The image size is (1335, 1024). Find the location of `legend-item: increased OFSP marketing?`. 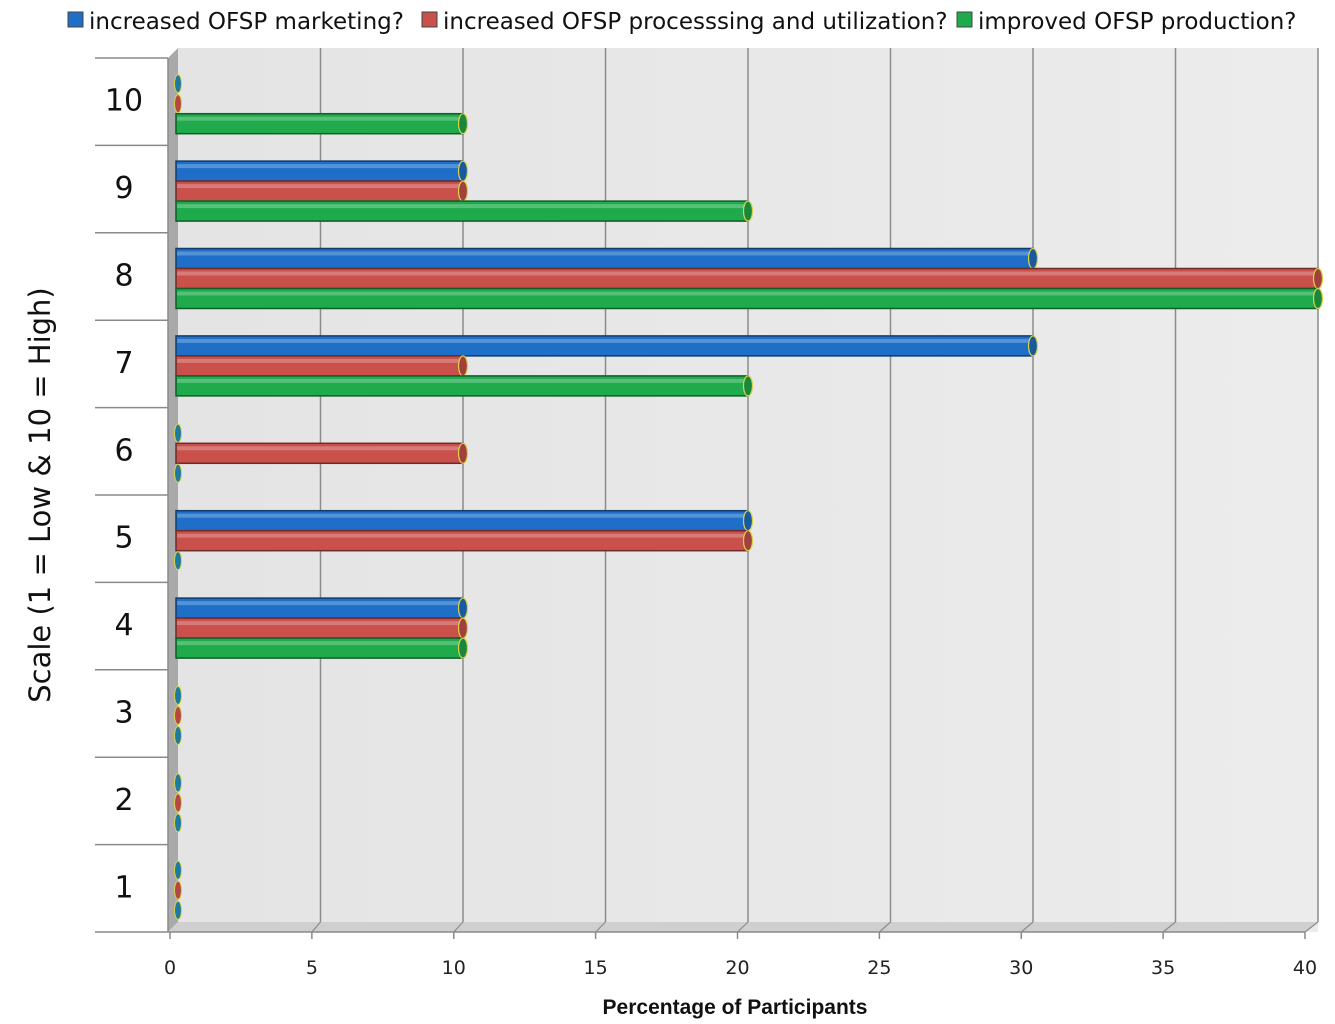

legend-item: increased OFSP marketing? is located at coordinates (235, 22).